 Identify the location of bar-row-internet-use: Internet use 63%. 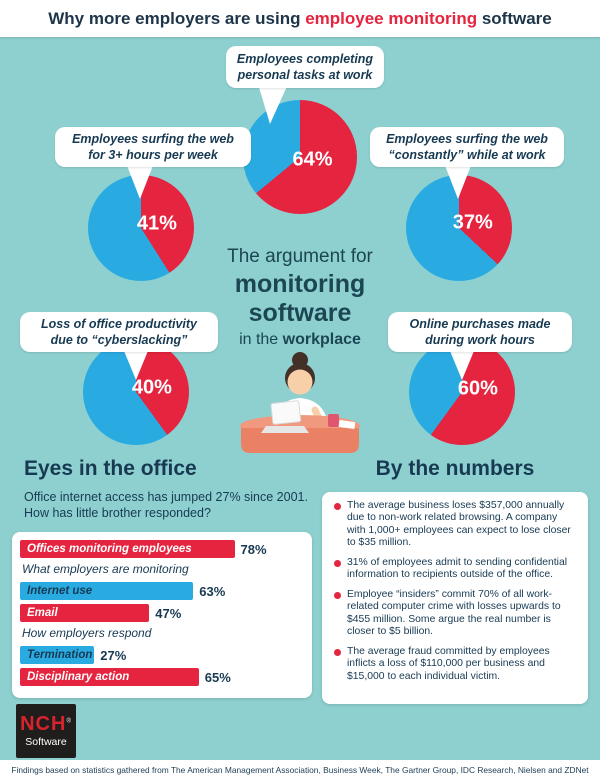
(162, 591).